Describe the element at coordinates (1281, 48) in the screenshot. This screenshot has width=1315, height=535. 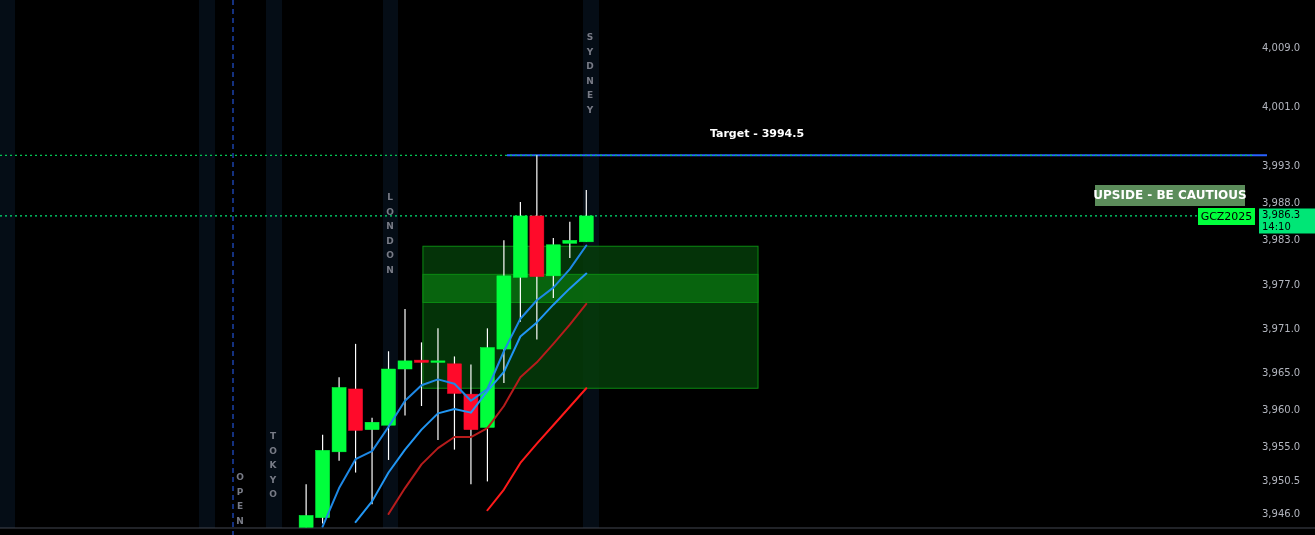
I see `y-tick-label: 4,009.0` at that location.